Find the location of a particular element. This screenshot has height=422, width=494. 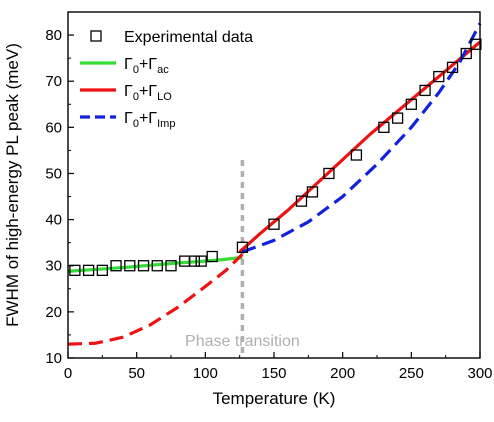

x-tick-label: 100 is located at coordinates (205, 373).